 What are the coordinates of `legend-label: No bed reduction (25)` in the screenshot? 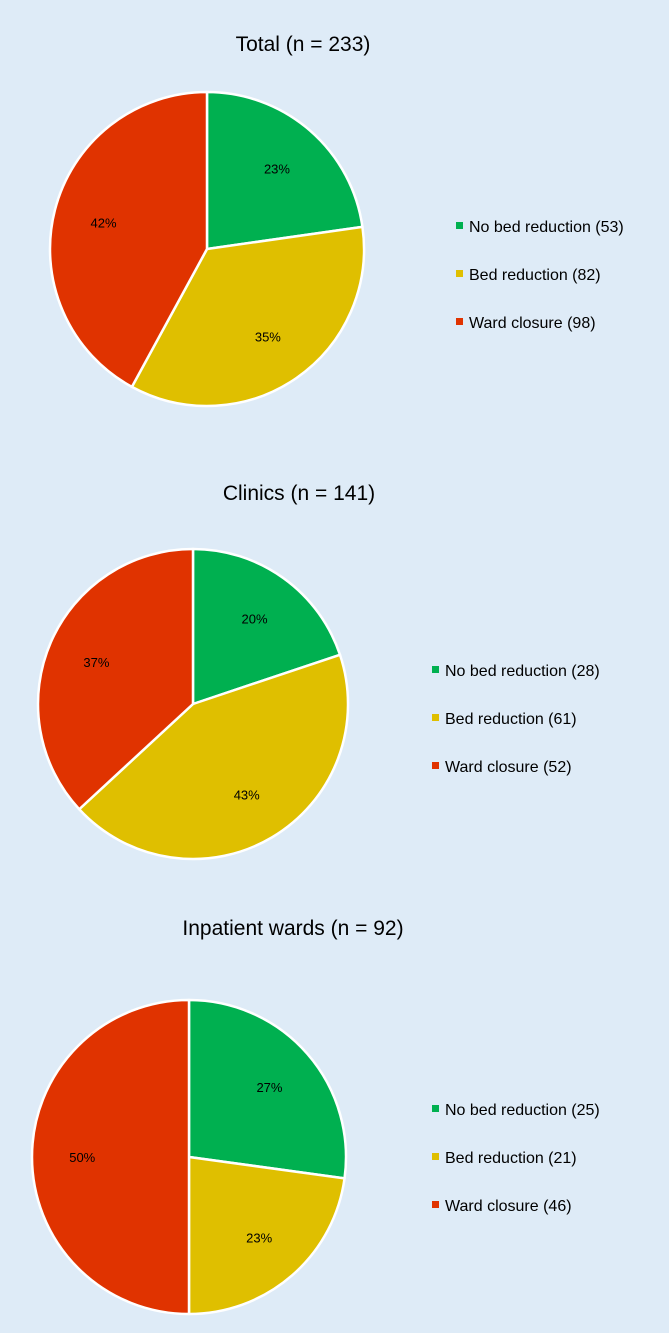 It's located at (522, 1110).